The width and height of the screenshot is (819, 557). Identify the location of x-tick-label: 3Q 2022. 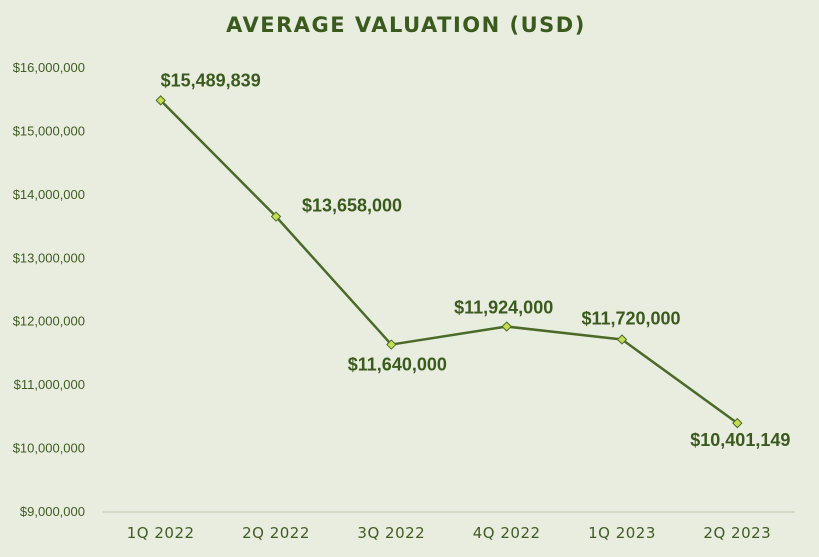
(391, 533).